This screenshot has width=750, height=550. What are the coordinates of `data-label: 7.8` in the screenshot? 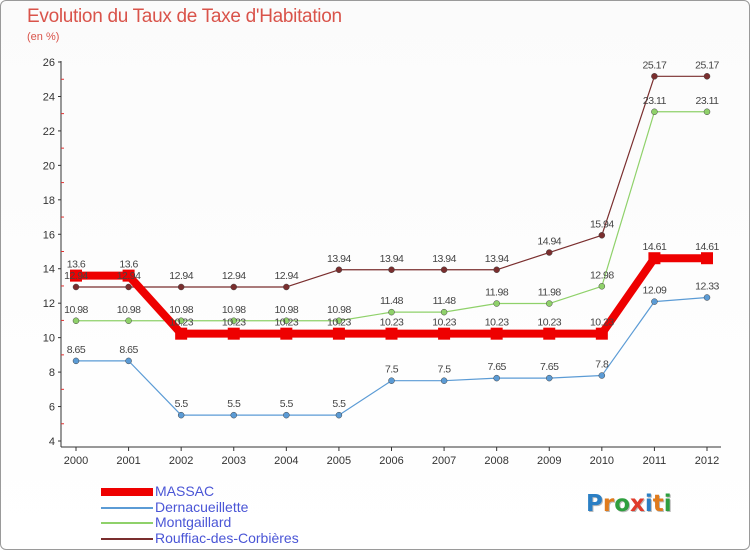 It's located at (602, 365).